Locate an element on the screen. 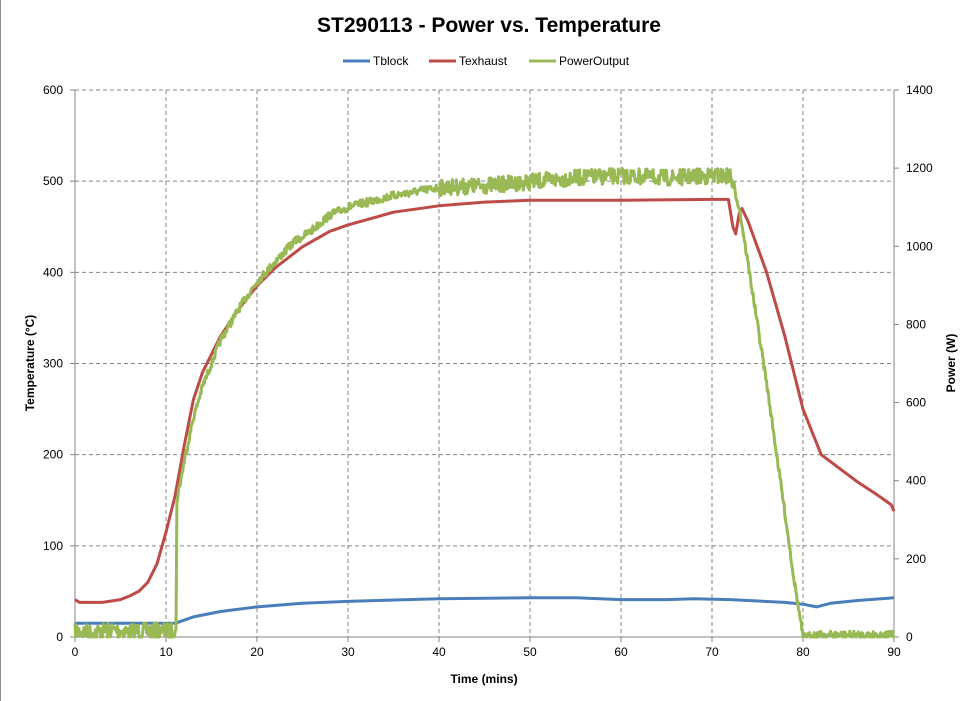 The image size is (971, 701). y-tick-label: 300 is located at coordinates (53, 364).